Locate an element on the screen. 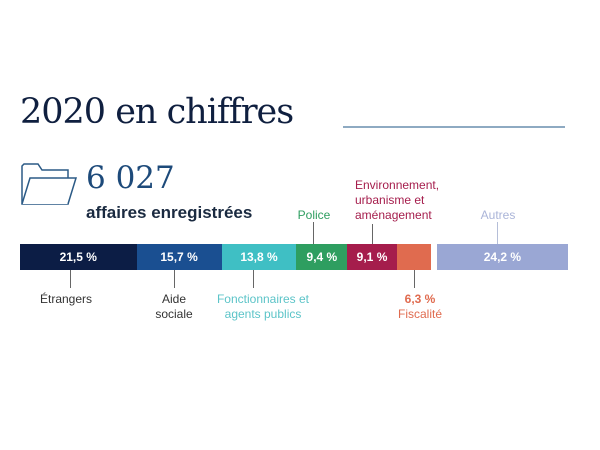 The height and width of the screenshot is (450, 600). value-label-etrangers: 21,5 % is located at coordinates (78, 257).